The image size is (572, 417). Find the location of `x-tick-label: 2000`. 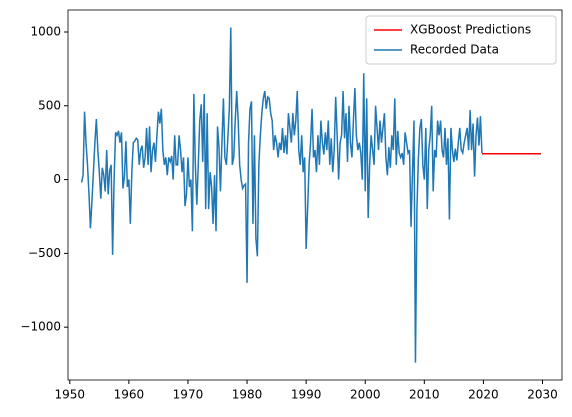

x-tick-label: 2000 is located at coordinates (365, 395).